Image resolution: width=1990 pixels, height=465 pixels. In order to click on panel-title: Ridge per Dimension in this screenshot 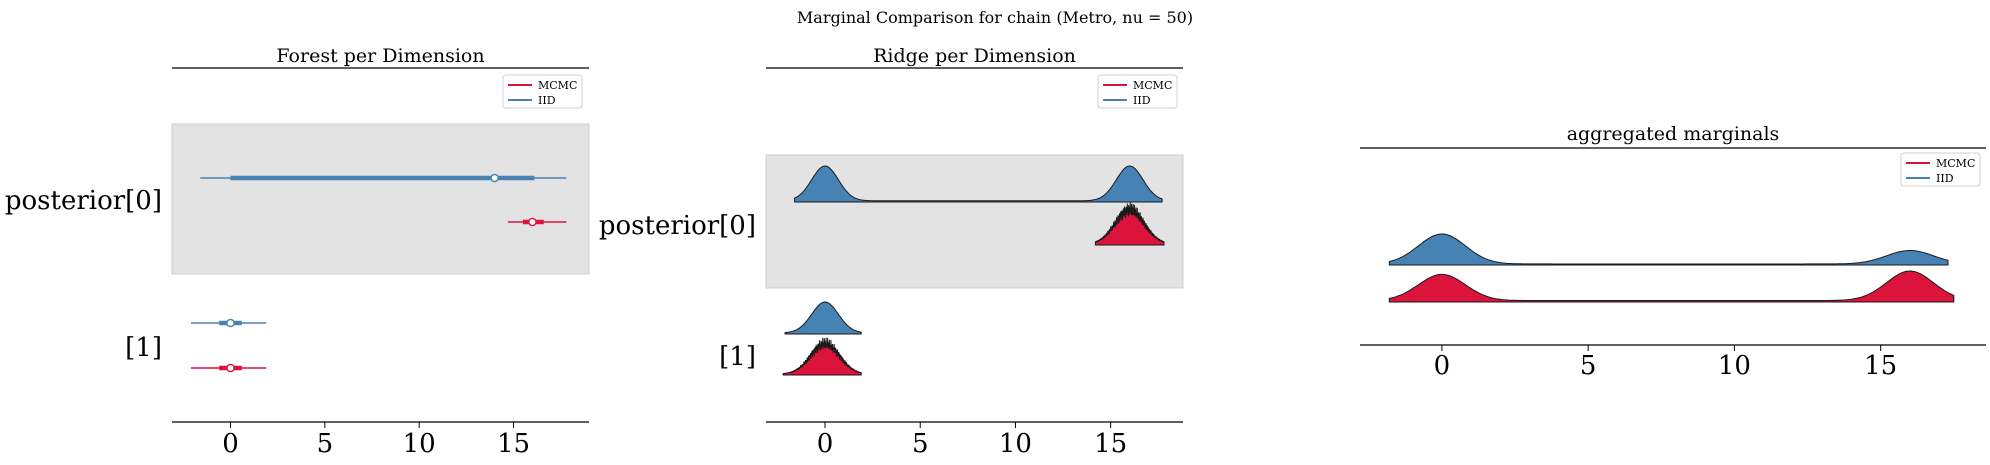, I will do `click(974, 56)`.